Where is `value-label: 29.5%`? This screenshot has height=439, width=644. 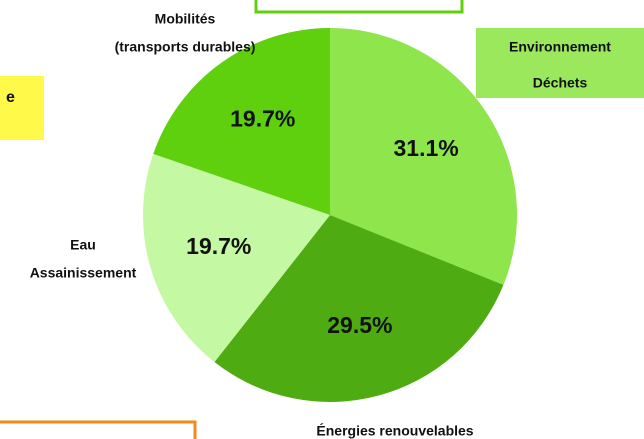
value-label: 29.5% is located at coordinates (359, 325).